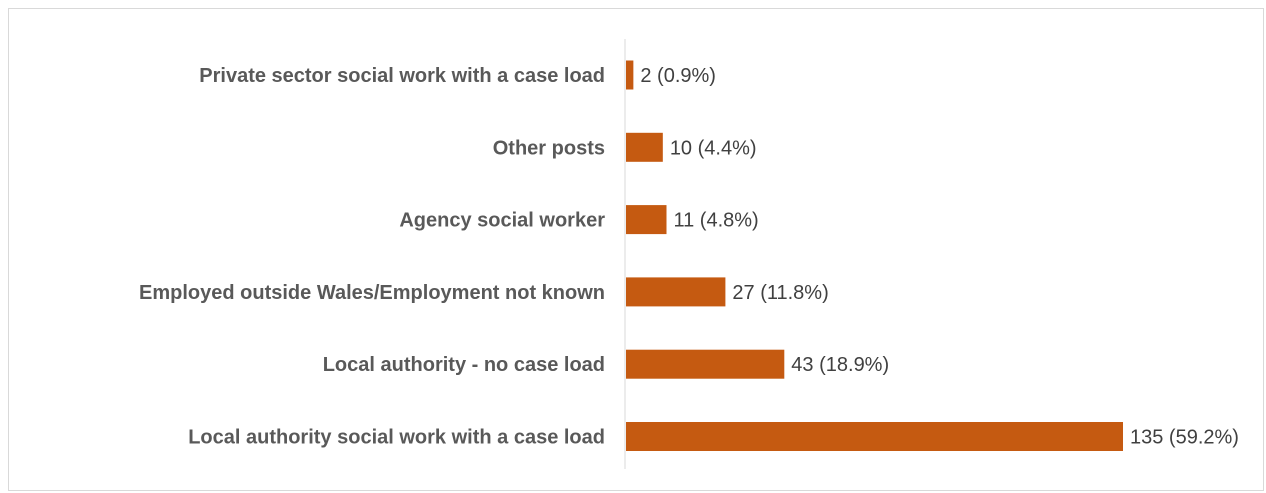 Image resolution: width=1266 pixels, height=493 pixels. I want to click on value-label-4: 43 (18.9%), so click(840, 365).